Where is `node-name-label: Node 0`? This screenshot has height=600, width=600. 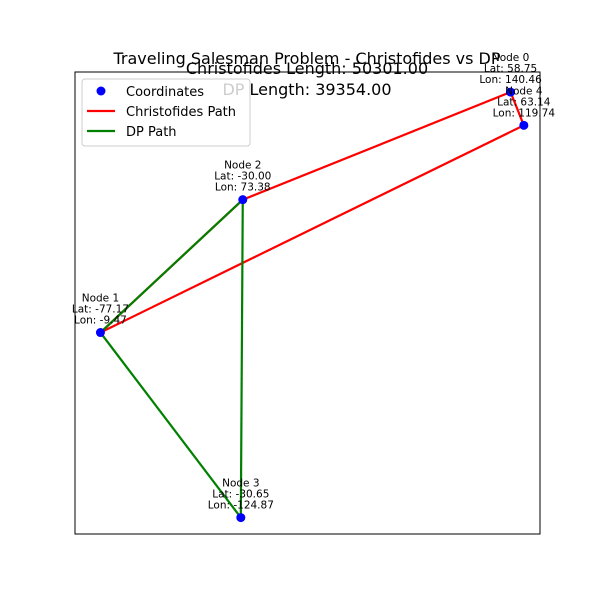 node-name-label: Node 0 is located at coordinates (510, 58).